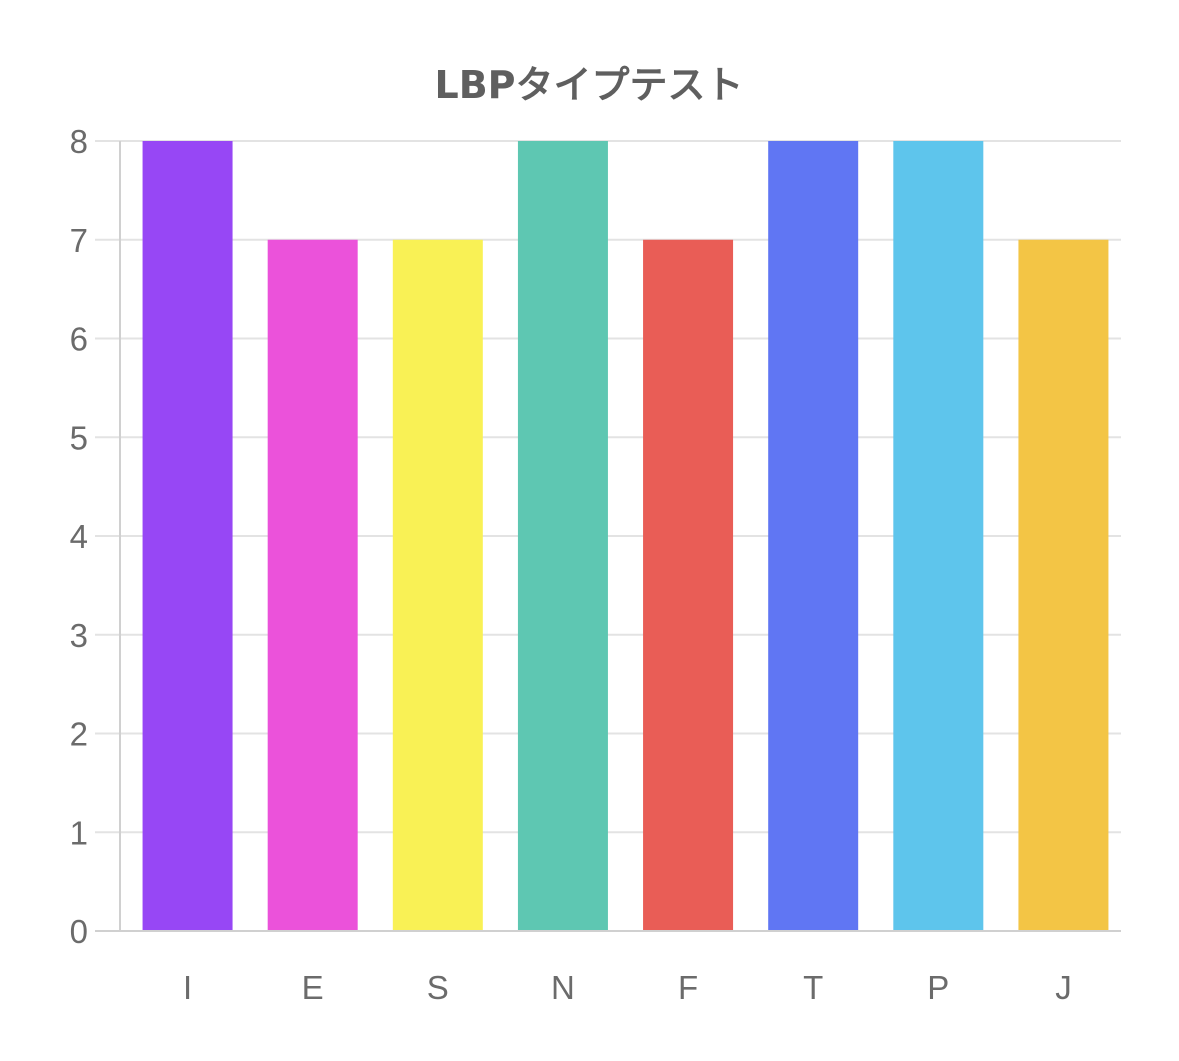 The width and height of the screenshot is (1179, 1061). What do you see at coordinates (1063, 585) in the screenshot?
I see `bar-J` at bounding box center [1063, 585].